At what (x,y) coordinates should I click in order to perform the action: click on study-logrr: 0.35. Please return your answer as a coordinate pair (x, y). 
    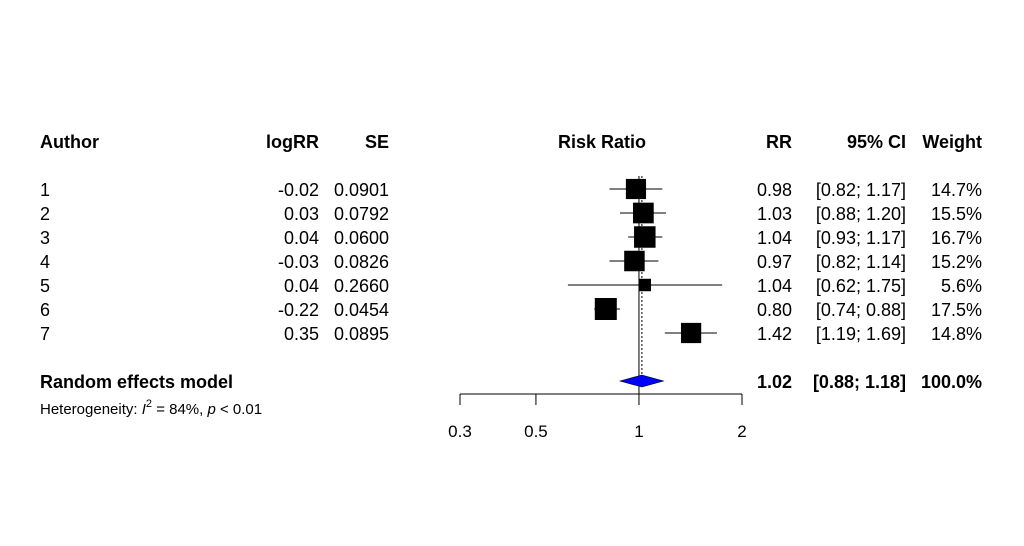
    Looking at the image, I should click on (301, 334).